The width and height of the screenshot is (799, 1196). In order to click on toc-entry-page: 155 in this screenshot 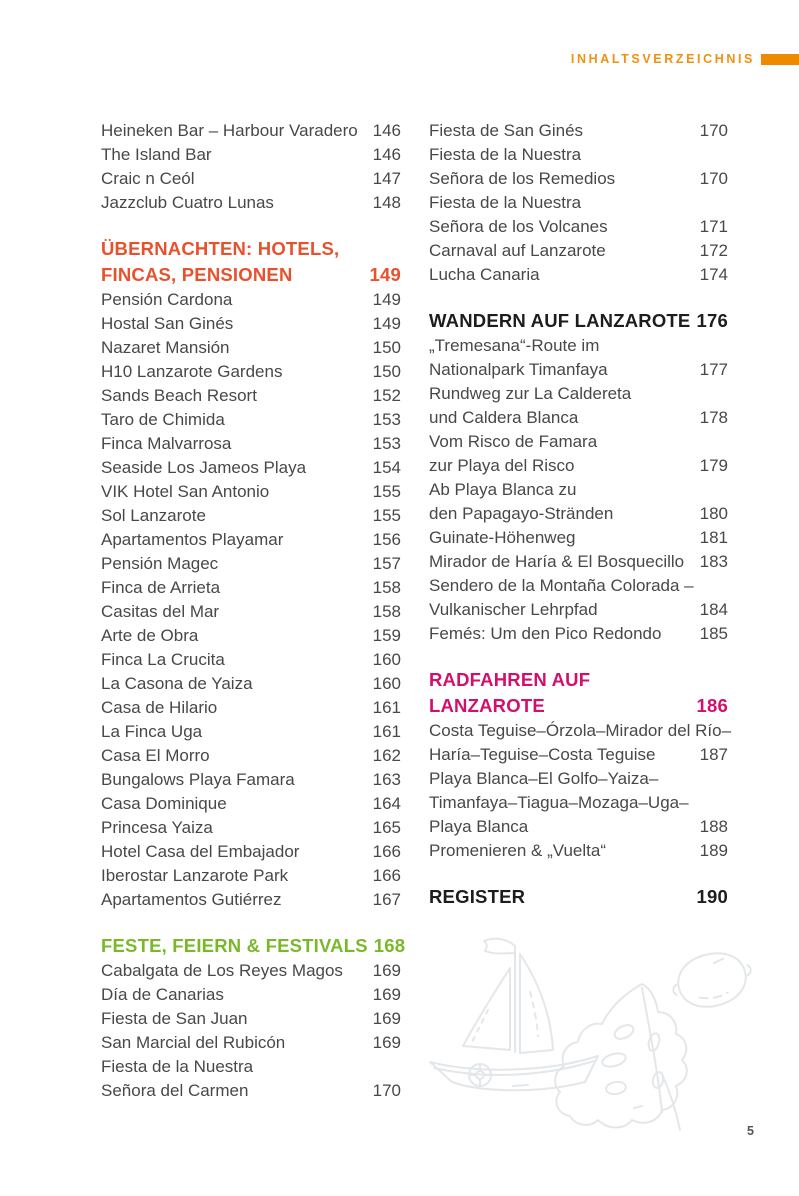, I will do `click(386, 515)`.